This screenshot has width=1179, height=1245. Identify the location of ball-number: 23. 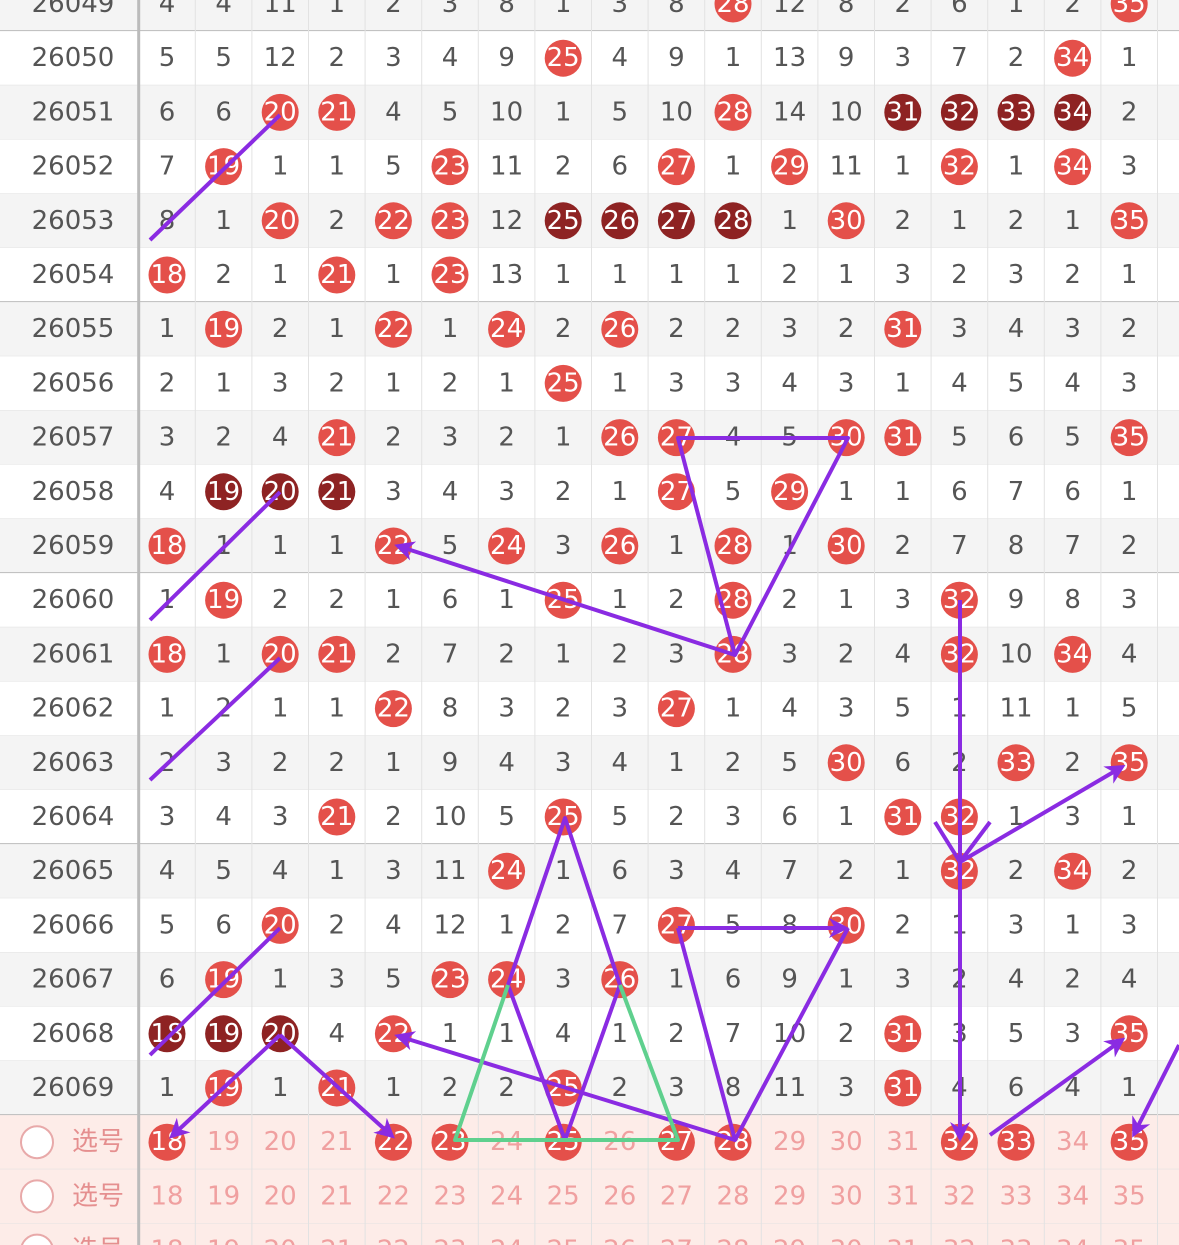
(449, 221).